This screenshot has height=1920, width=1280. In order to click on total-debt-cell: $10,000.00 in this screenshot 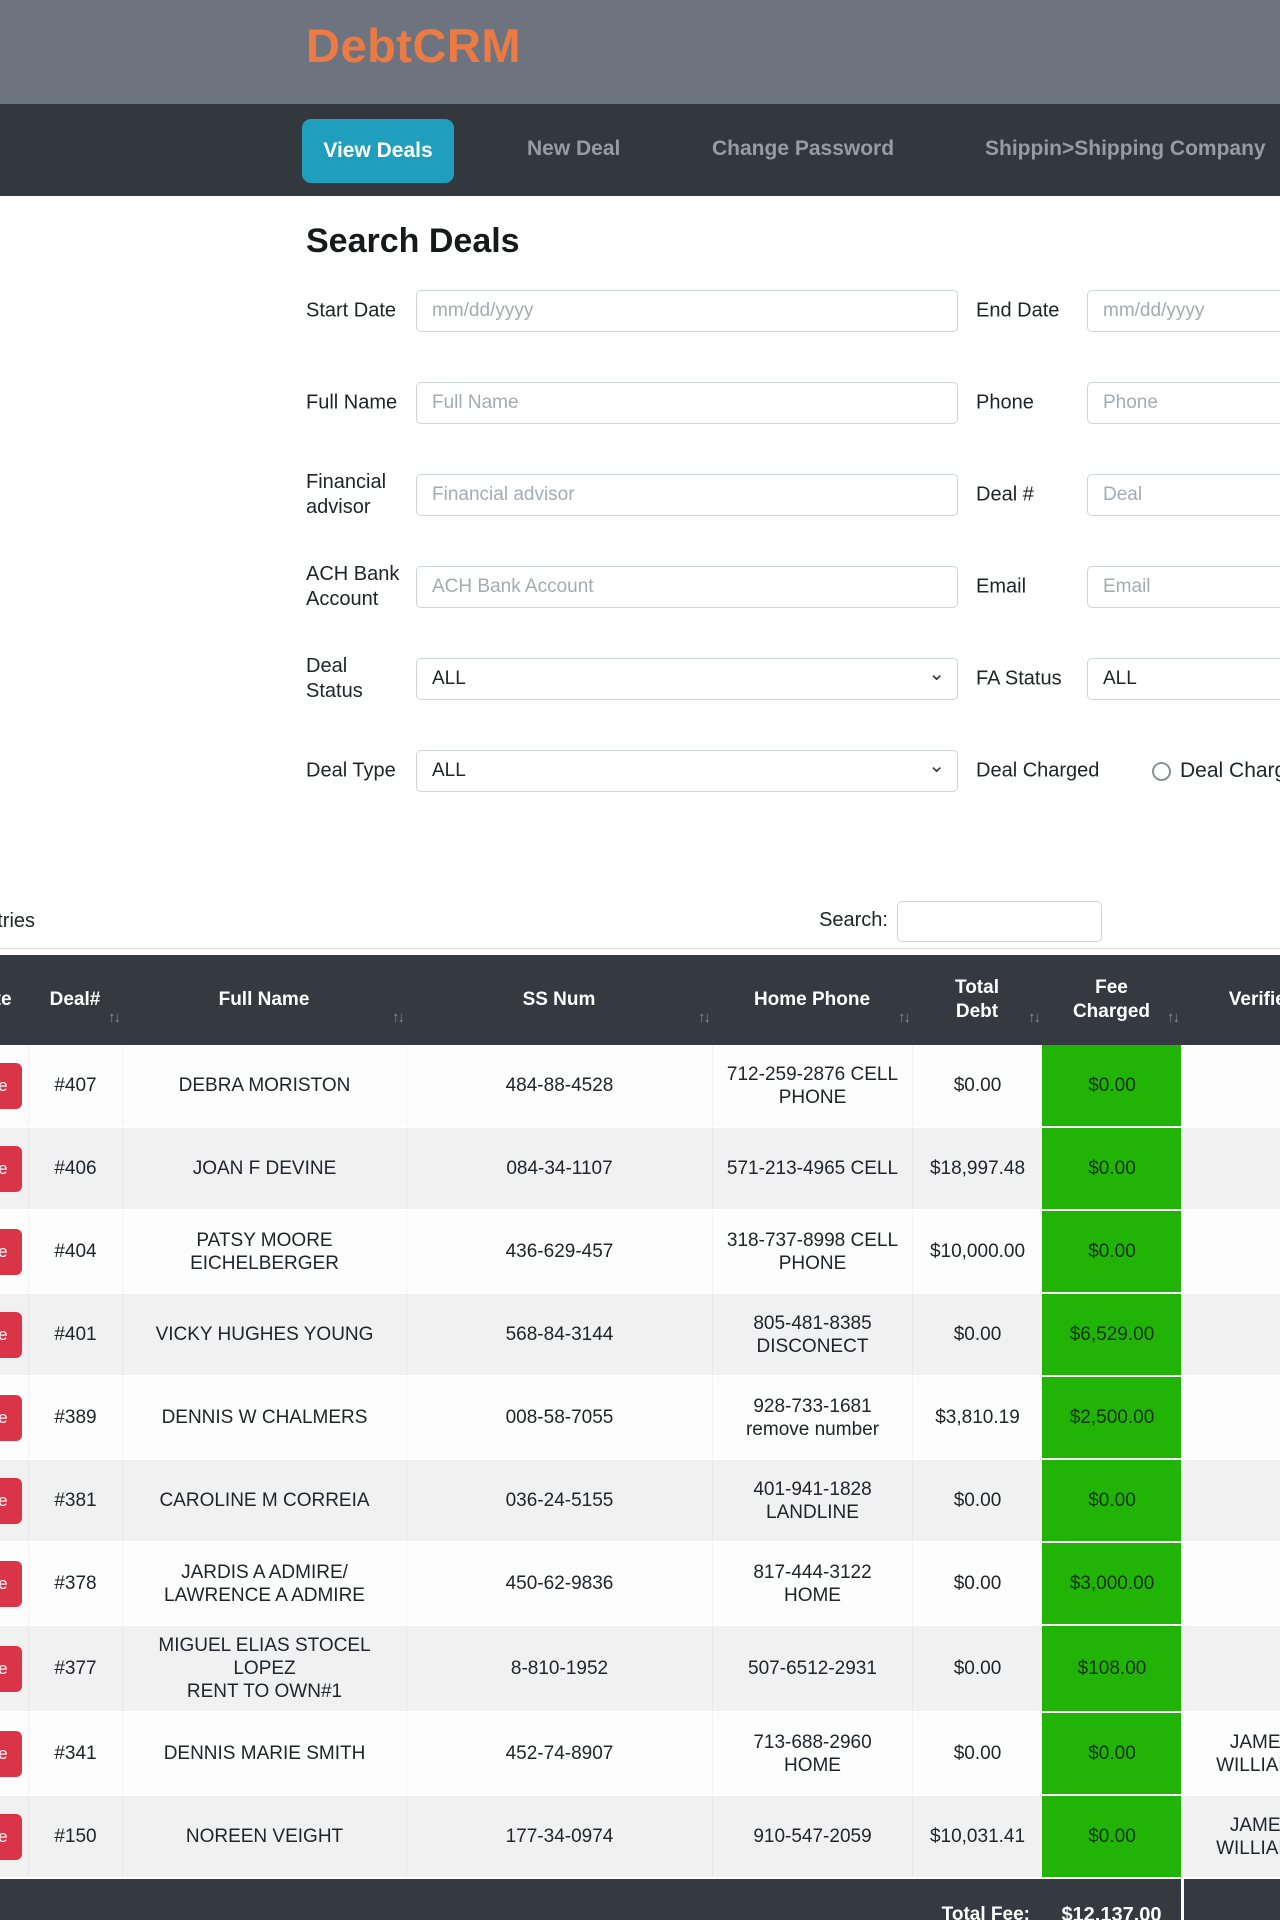, I will do `click(977, 1251)`.